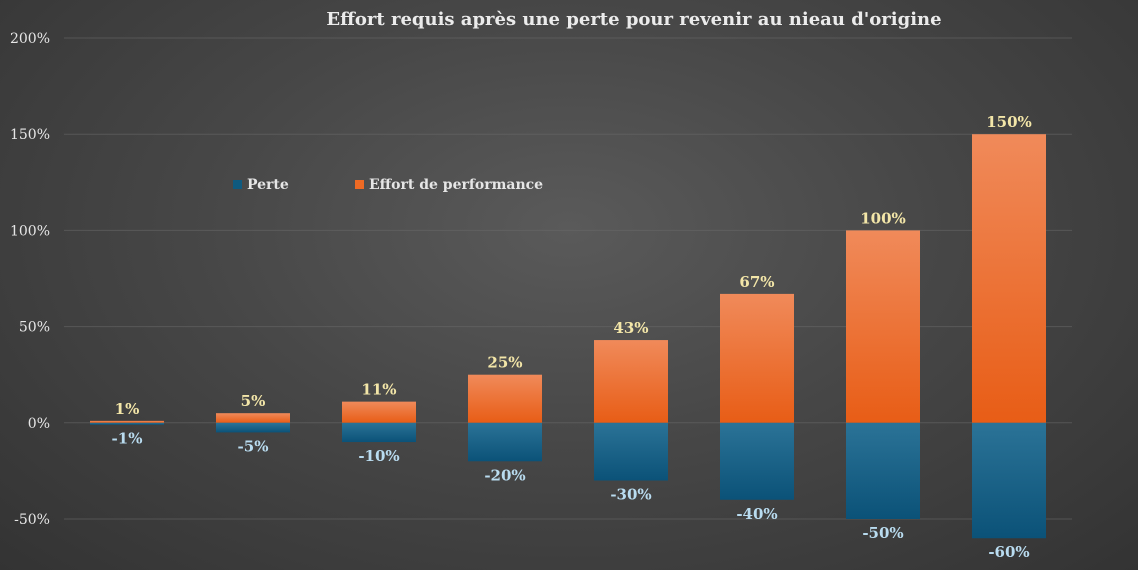 The height and width of the screenshot is (570, 1138). What do you see at coordinates (34, 328) in the screenshot?
I see `y-tick-label: 50%` at bounding box center [34, 328].